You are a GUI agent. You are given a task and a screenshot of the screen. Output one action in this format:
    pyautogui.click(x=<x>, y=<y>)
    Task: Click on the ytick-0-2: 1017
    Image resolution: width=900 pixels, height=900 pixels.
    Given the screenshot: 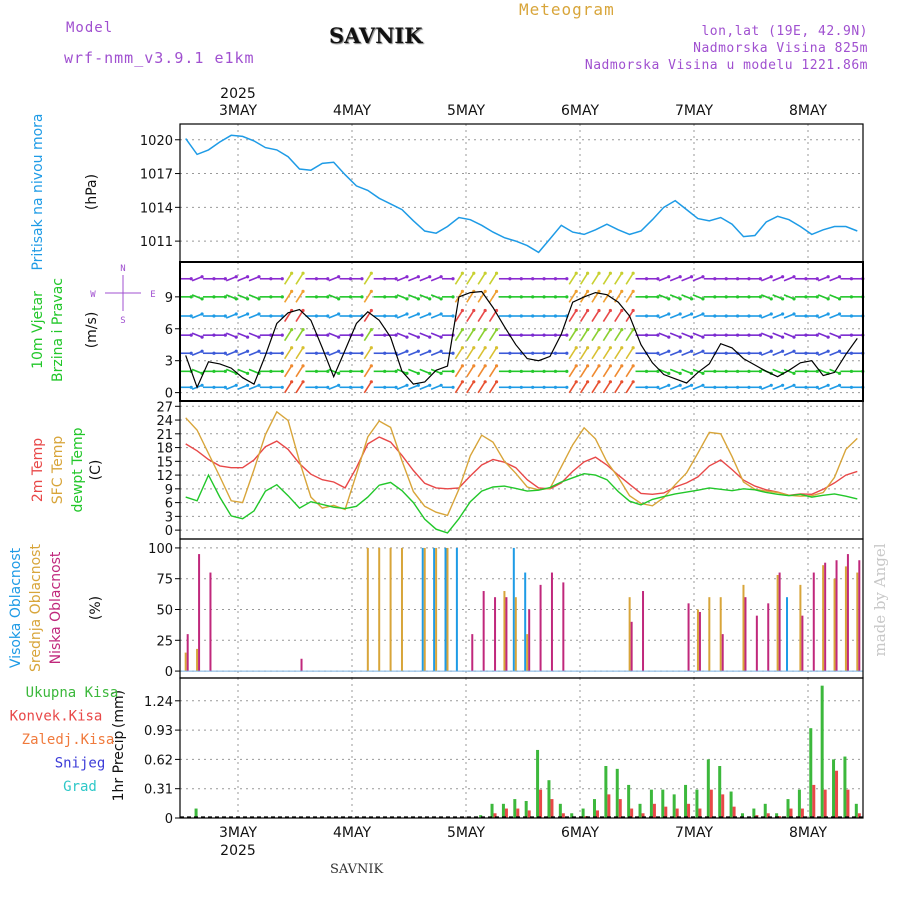 What is the action you would take?
    pyautogui.click(x=156, y=175)
    